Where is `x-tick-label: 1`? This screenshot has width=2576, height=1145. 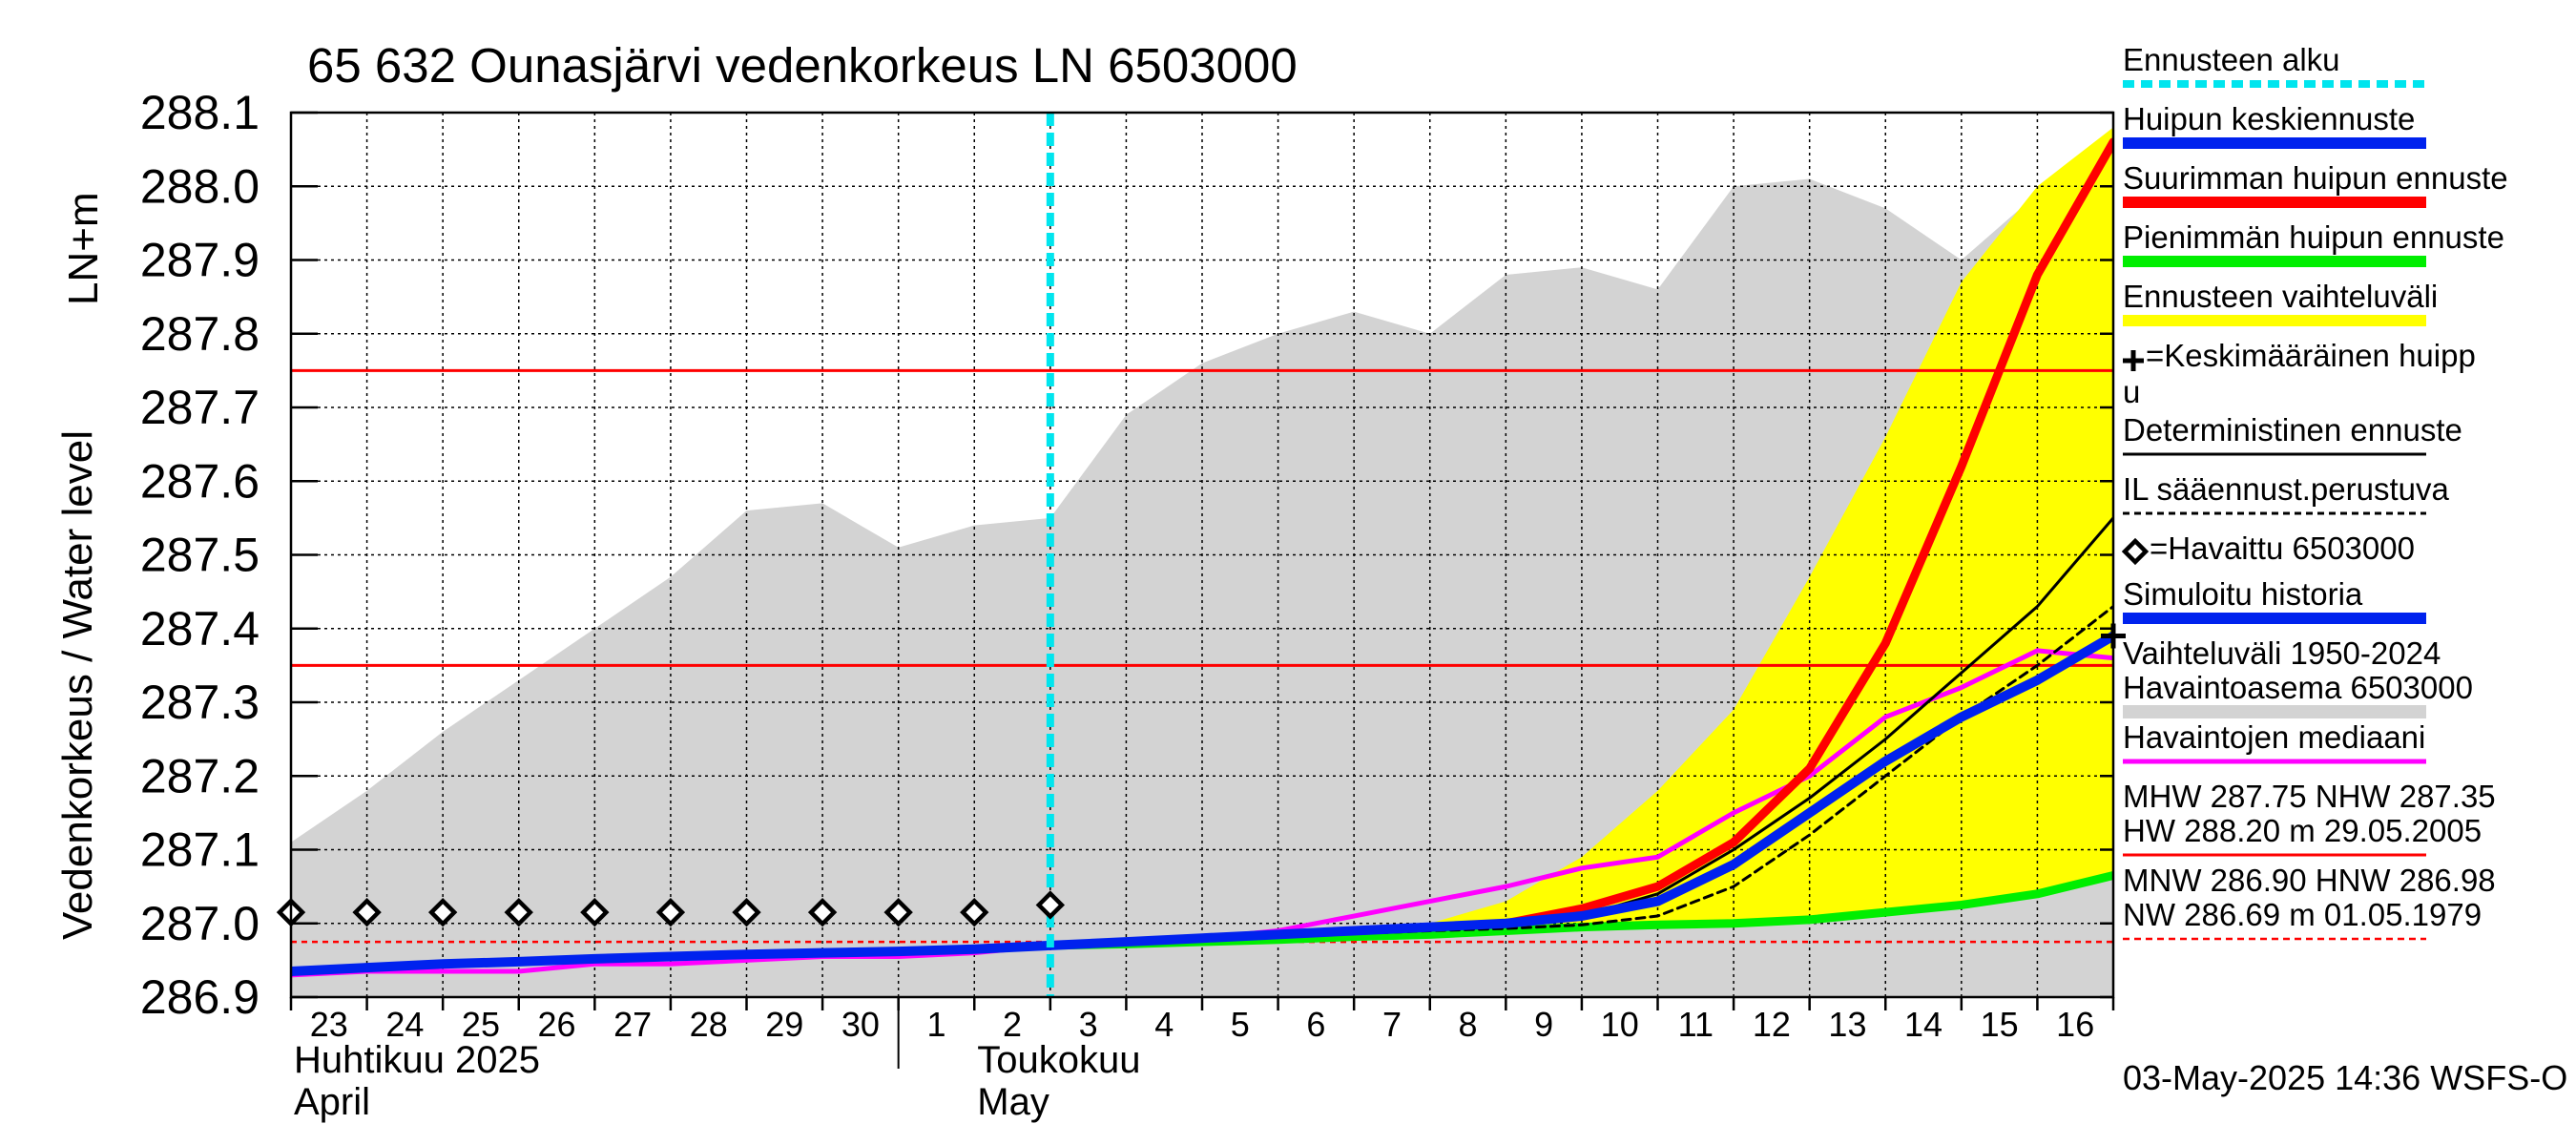 x-tick-label: 1 is located at coordinates (935, 1025).